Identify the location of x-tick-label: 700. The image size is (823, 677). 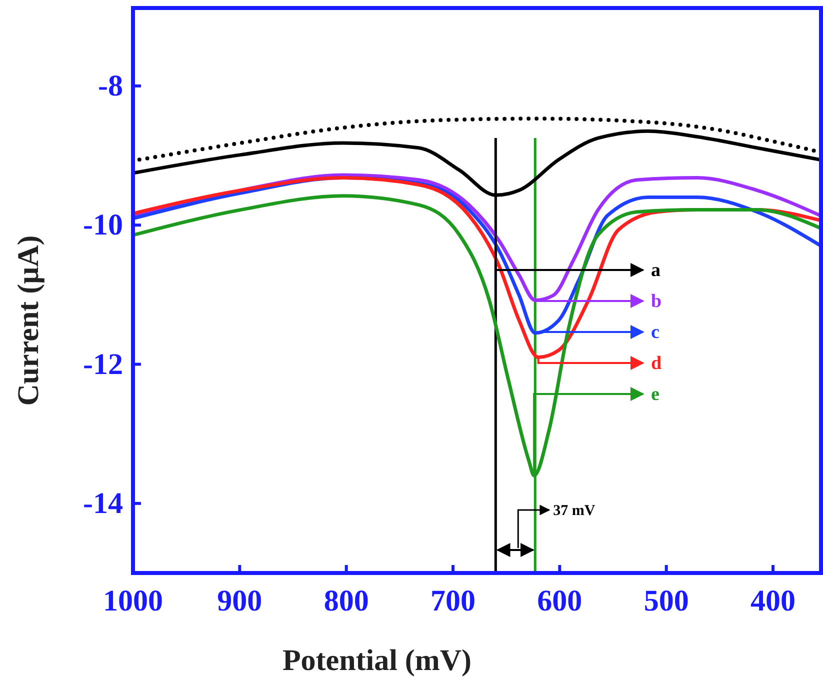
(453, 601).